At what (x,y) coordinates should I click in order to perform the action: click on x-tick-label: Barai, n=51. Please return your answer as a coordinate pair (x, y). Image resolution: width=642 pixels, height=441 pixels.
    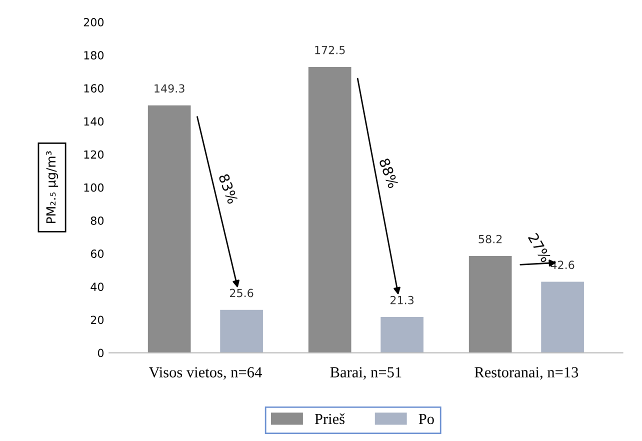
    Looking at the image, I should click on (366, 373).